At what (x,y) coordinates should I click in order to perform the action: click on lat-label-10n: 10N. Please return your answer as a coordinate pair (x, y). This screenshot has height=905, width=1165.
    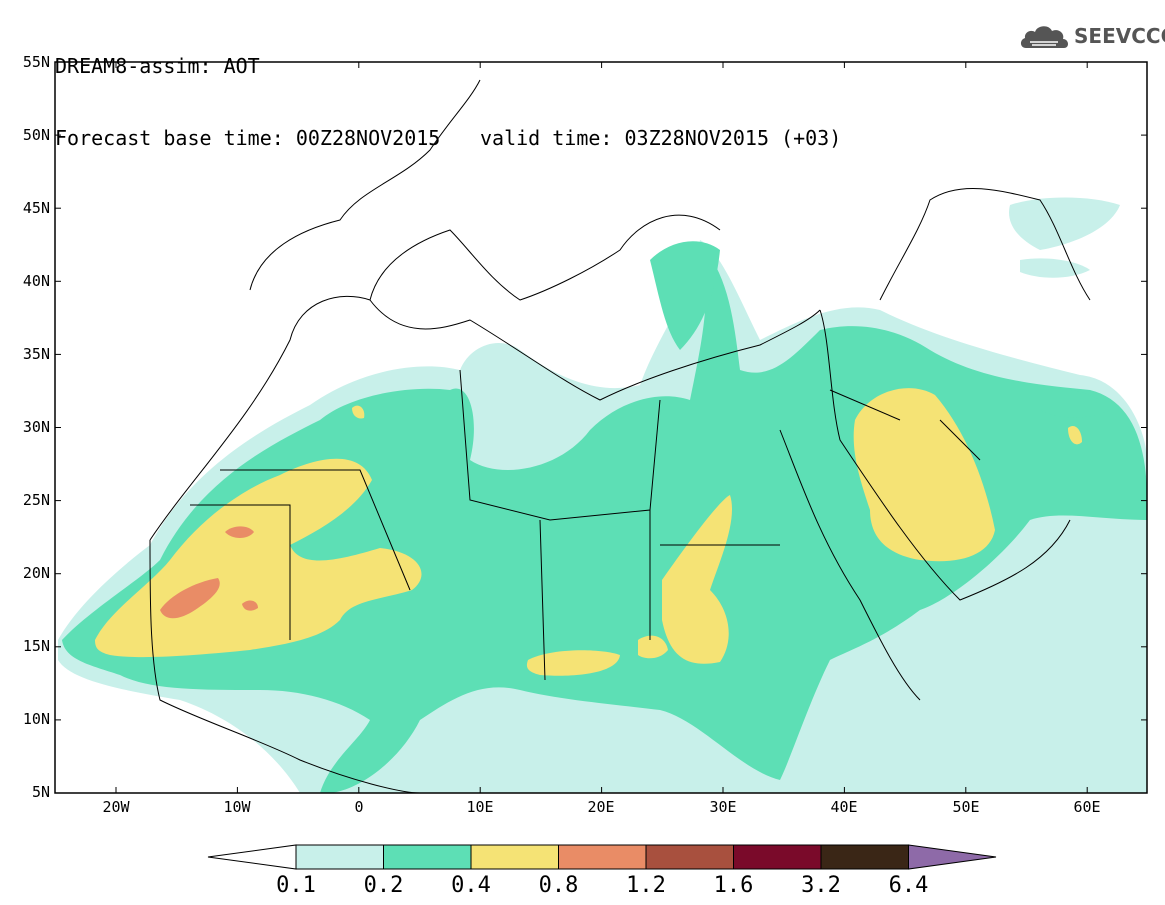
    Looking at the image, I should click on (36, 719).